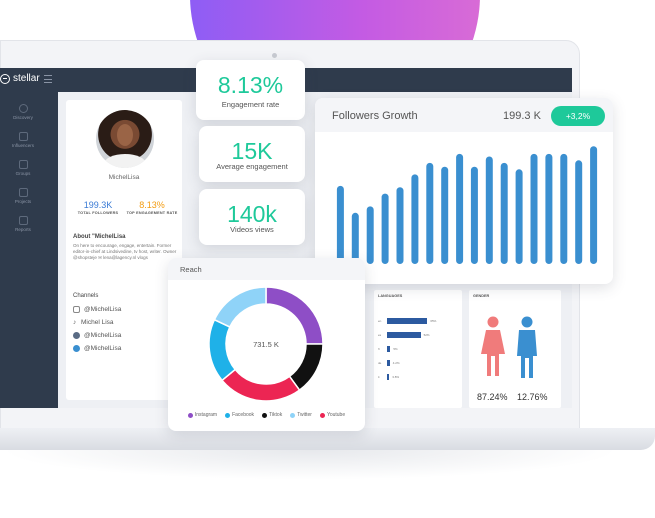 The height and width of the screenshot is (518, 655). Describe the element at coordinates (266, 269) in the screenshot. I see `reach-header: Reach` at that location.